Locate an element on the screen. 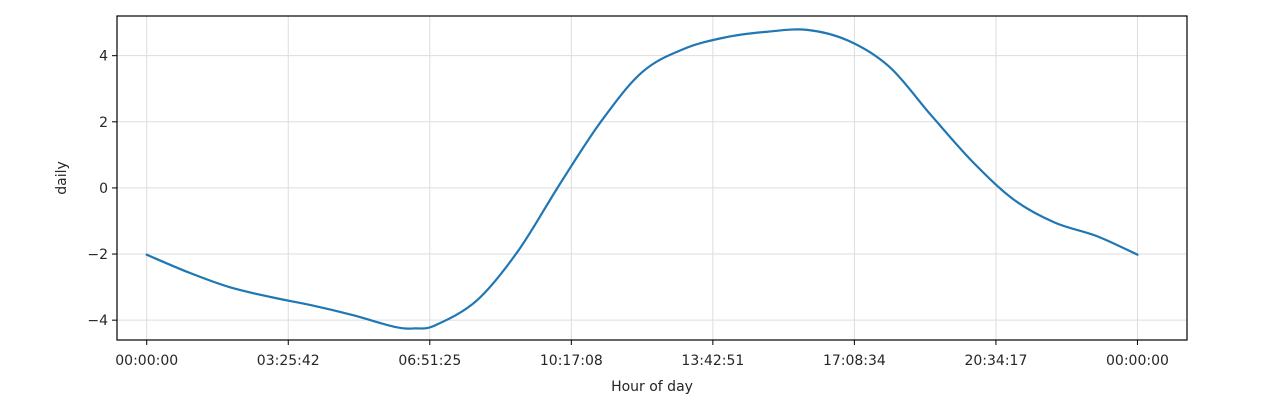  y-tick-label: −2 is located at coordinates (97, 255).